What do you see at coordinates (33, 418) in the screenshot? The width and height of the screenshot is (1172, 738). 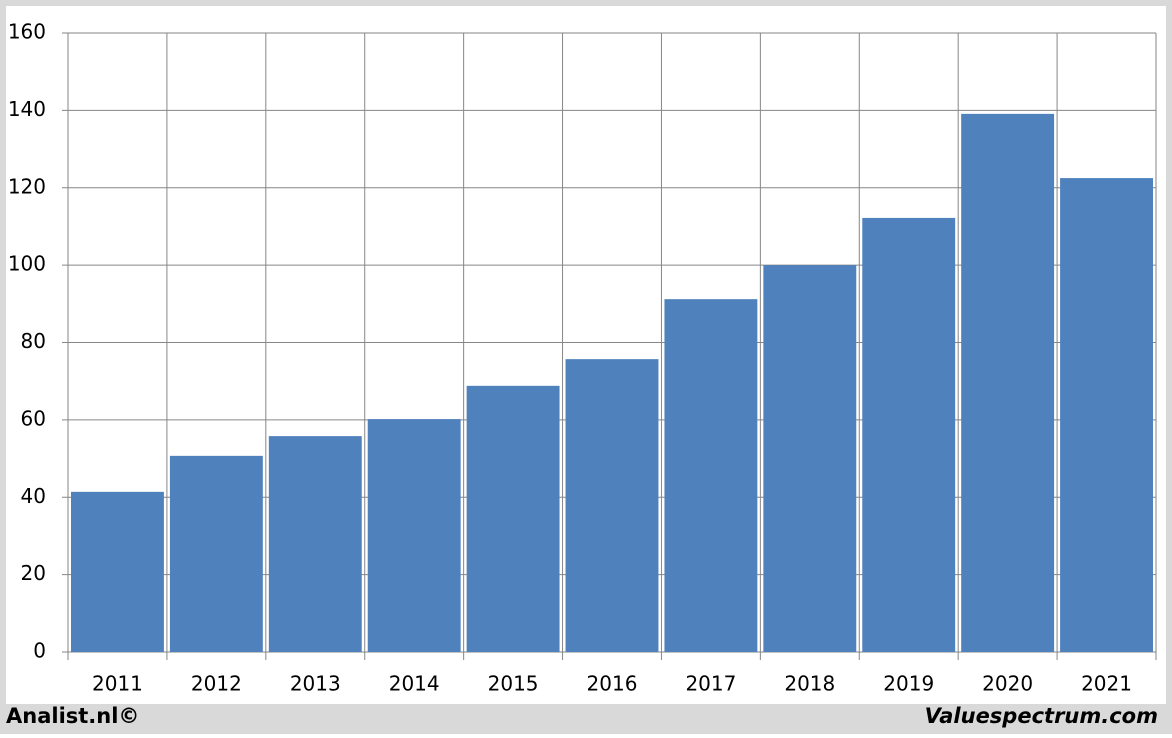 I see `y-tick-label: 60` at bounding box center [33, 418].